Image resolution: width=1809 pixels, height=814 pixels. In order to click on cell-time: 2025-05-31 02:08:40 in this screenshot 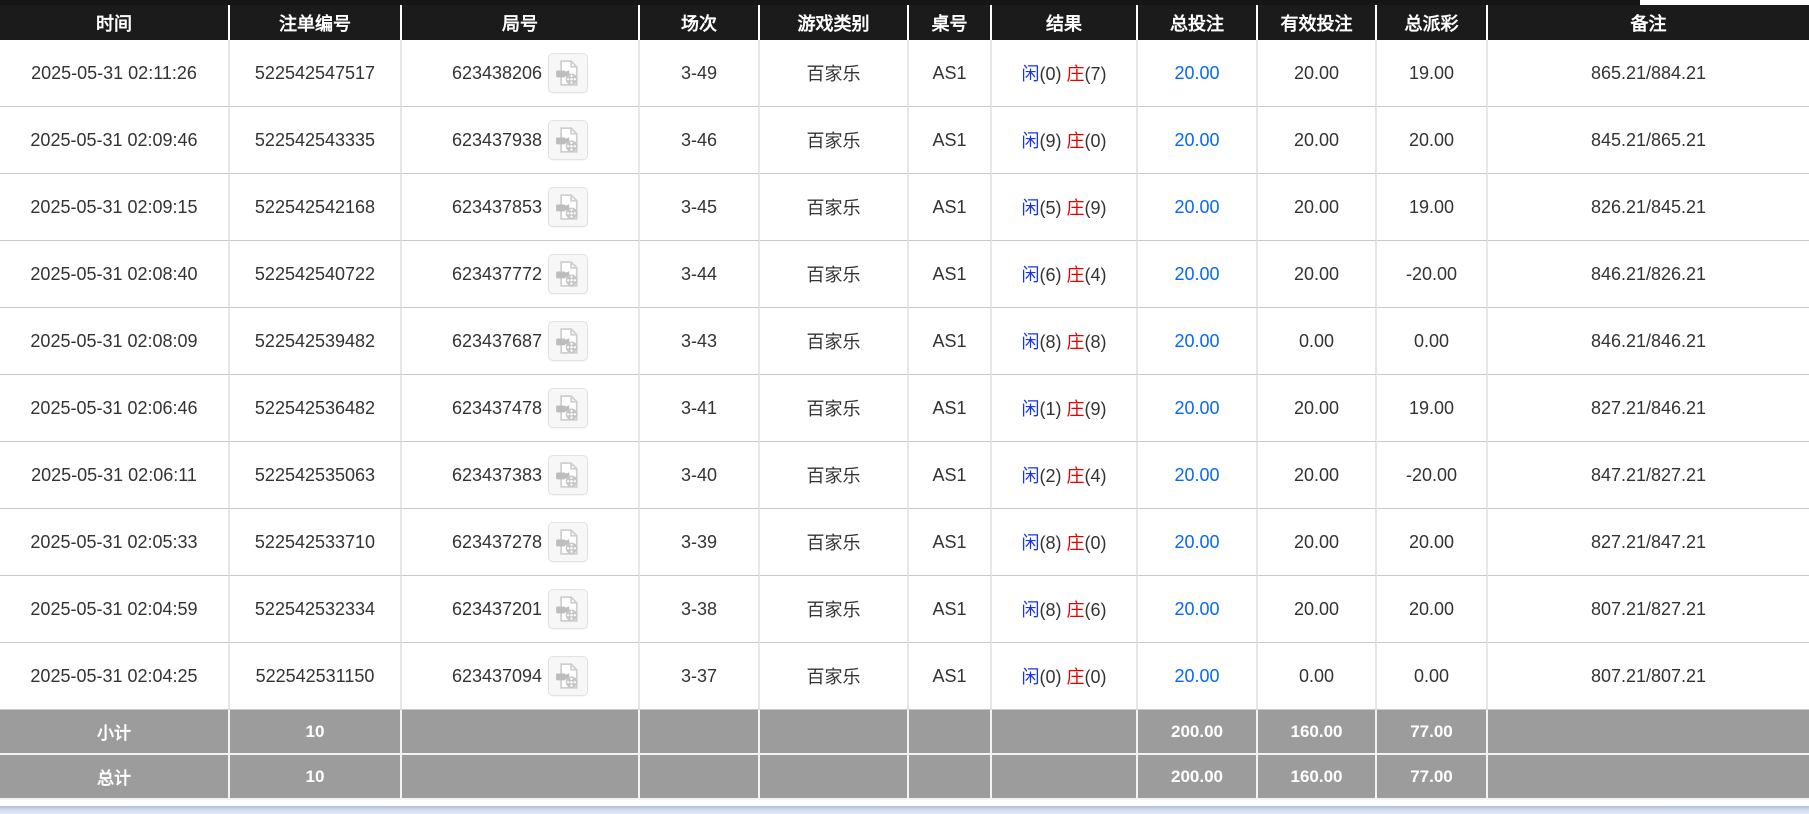, I will do `click(115, 274)`.